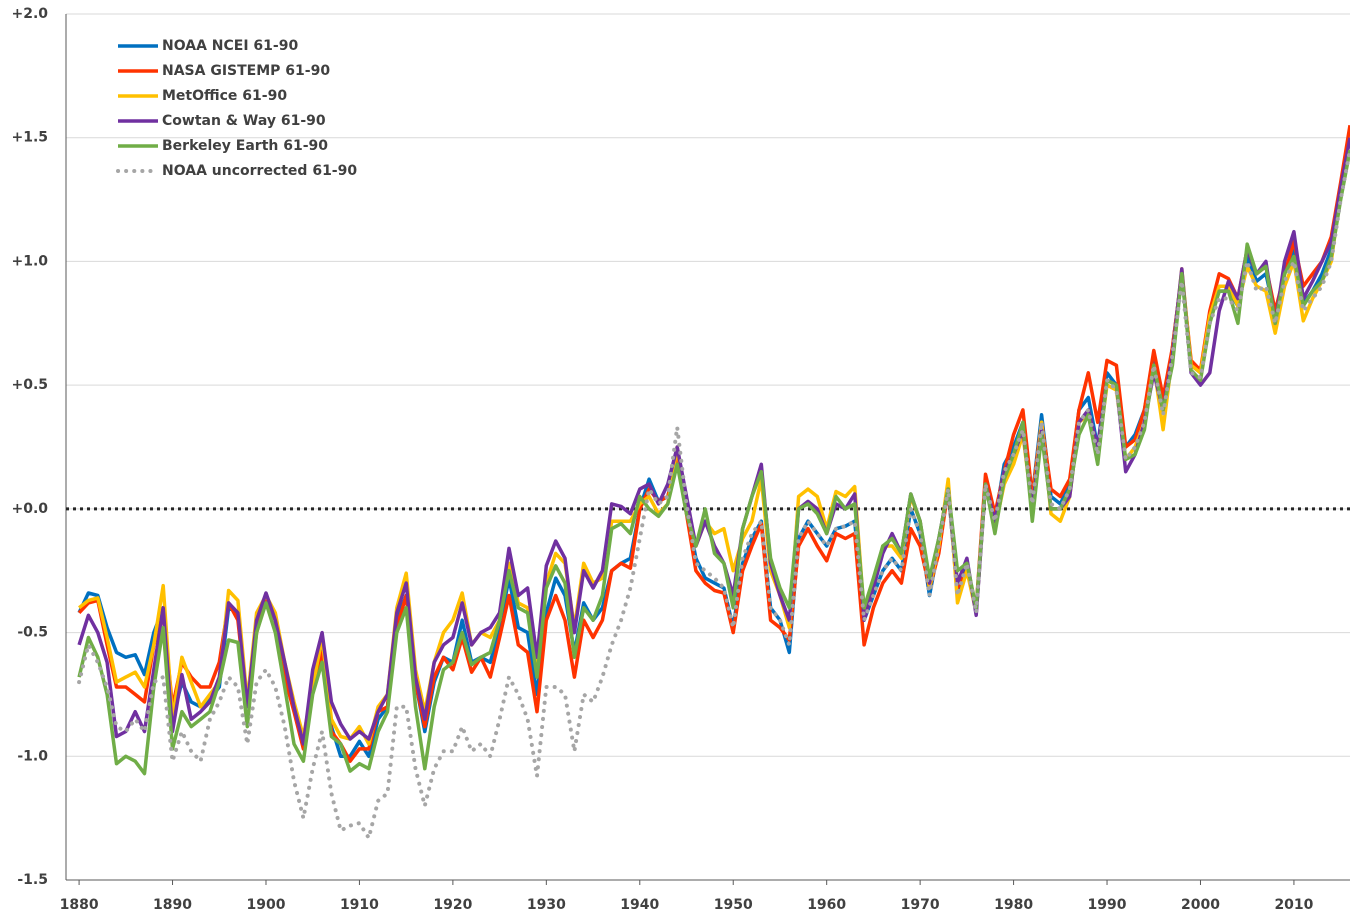  Describe the element at coordinates (172, 905) in the screenshot. I see `x-tick-label: 1890` at that location.